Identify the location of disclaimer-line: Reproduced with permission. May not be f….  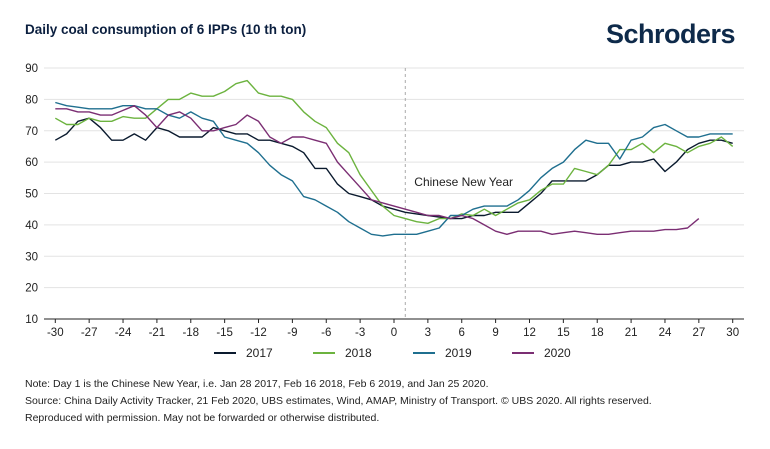
(202, 418).